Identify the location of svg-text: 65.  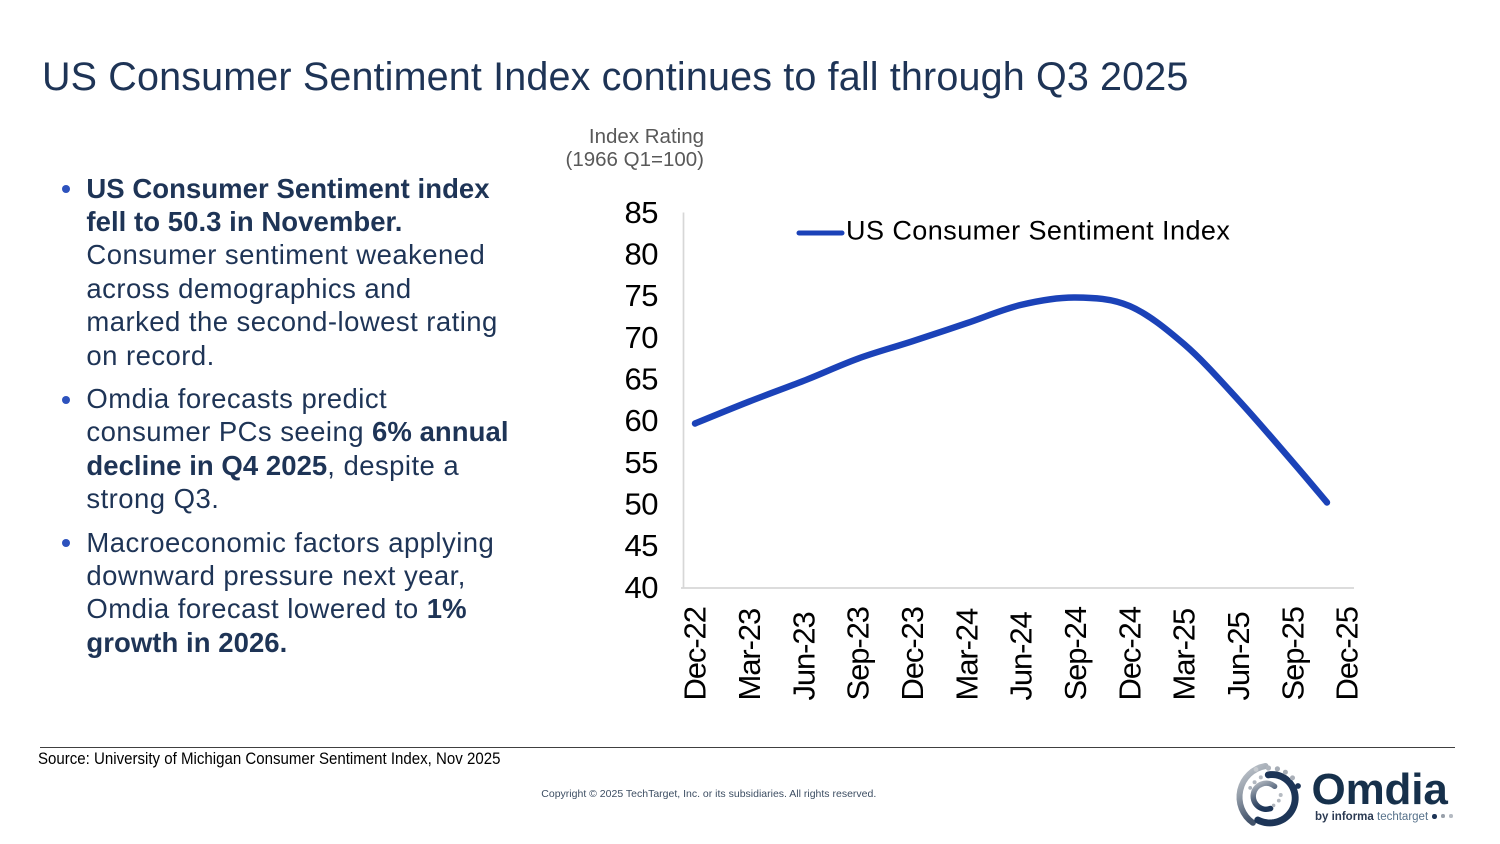
(641, 379).